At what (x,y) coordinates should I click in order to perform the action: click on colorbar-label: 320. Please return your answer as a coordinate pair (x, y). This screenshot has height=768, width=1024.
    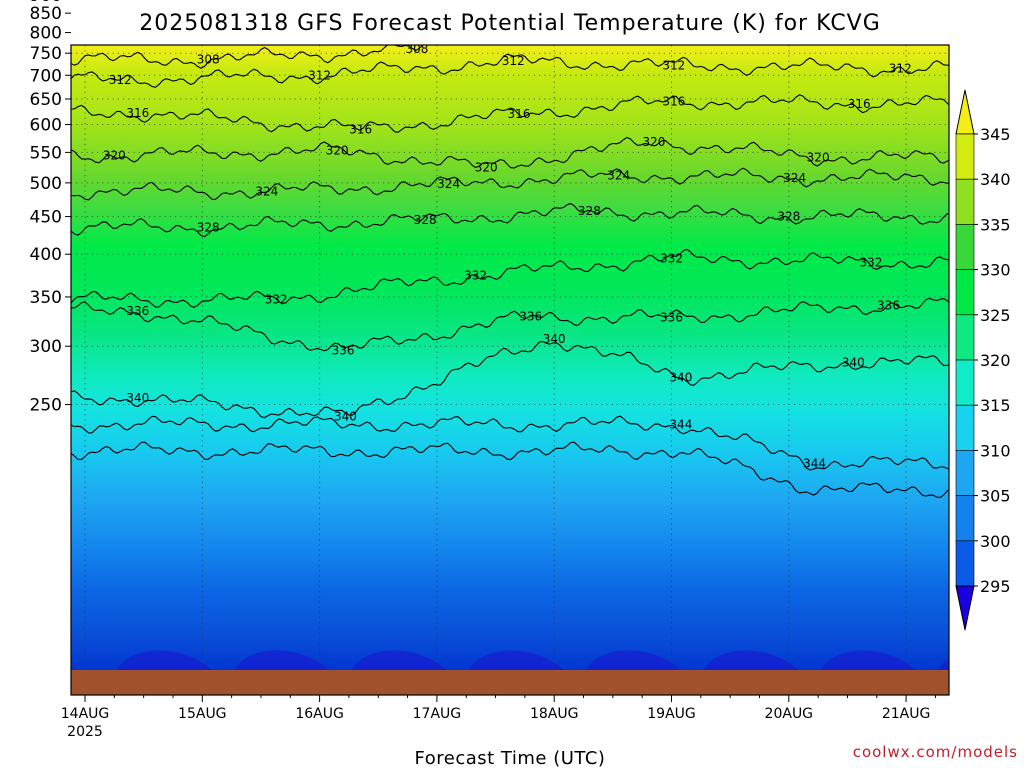
    Looking at the image, I should click on (995, 360).